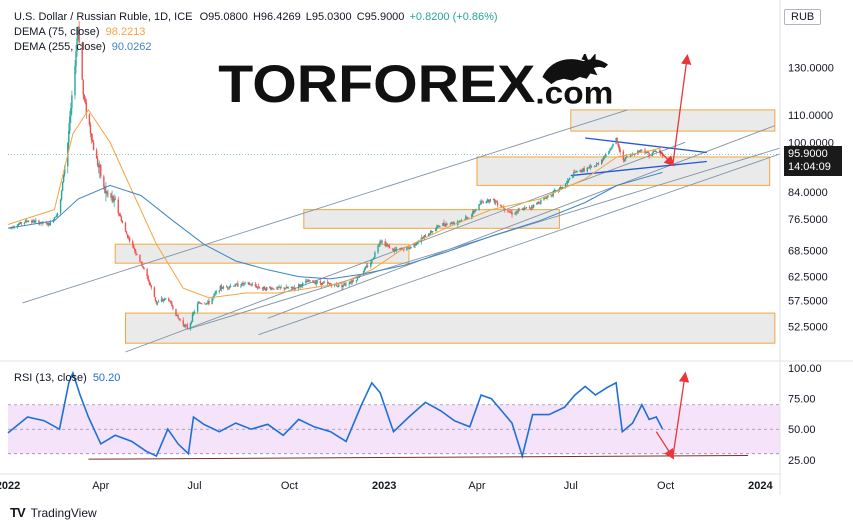 The width and height of the screenshot is (853, 527). I want to click on rsi-tick-3: 25.00, so click(802, 461).